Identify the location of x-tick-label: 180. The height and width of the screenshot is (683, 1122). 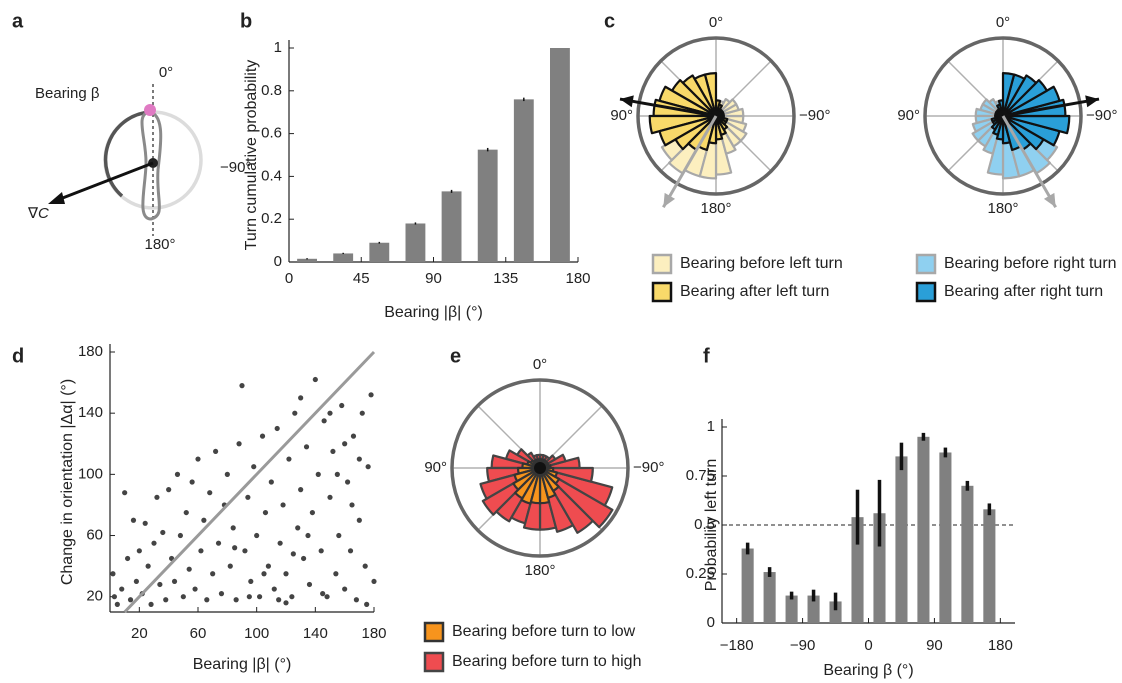
(1000, 645).